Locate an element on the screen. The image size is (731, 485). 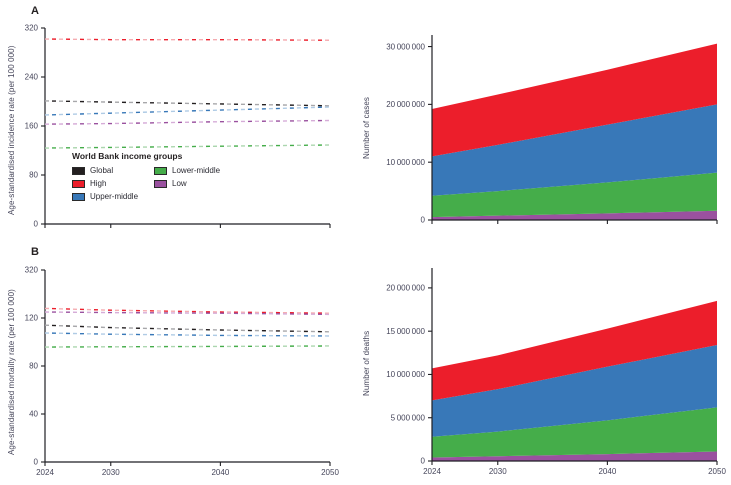
legend-column: Lower-middle Low is located at coordinates (187, 183).